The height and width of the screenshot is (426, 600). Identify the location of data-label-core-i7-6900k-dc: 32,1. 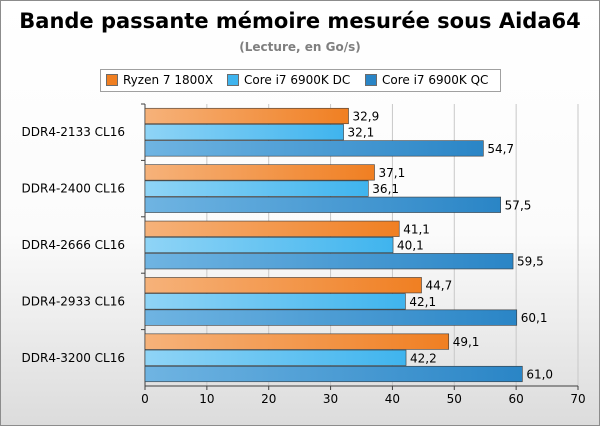
(361, 133).